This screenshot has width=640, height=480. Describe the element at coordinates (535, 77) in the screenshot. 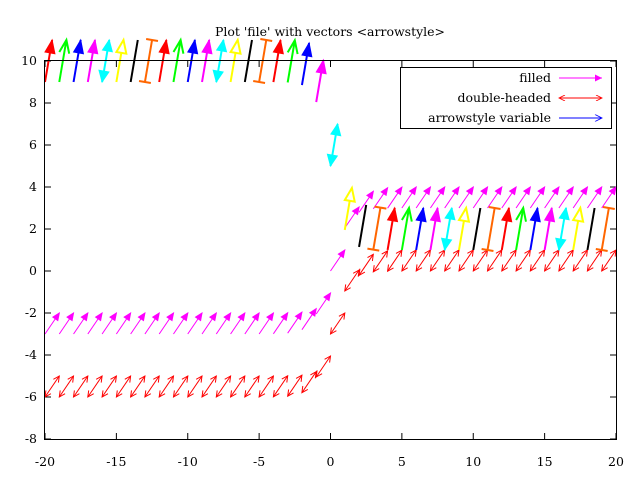

I see `legend-label-filled: filled` at that location.